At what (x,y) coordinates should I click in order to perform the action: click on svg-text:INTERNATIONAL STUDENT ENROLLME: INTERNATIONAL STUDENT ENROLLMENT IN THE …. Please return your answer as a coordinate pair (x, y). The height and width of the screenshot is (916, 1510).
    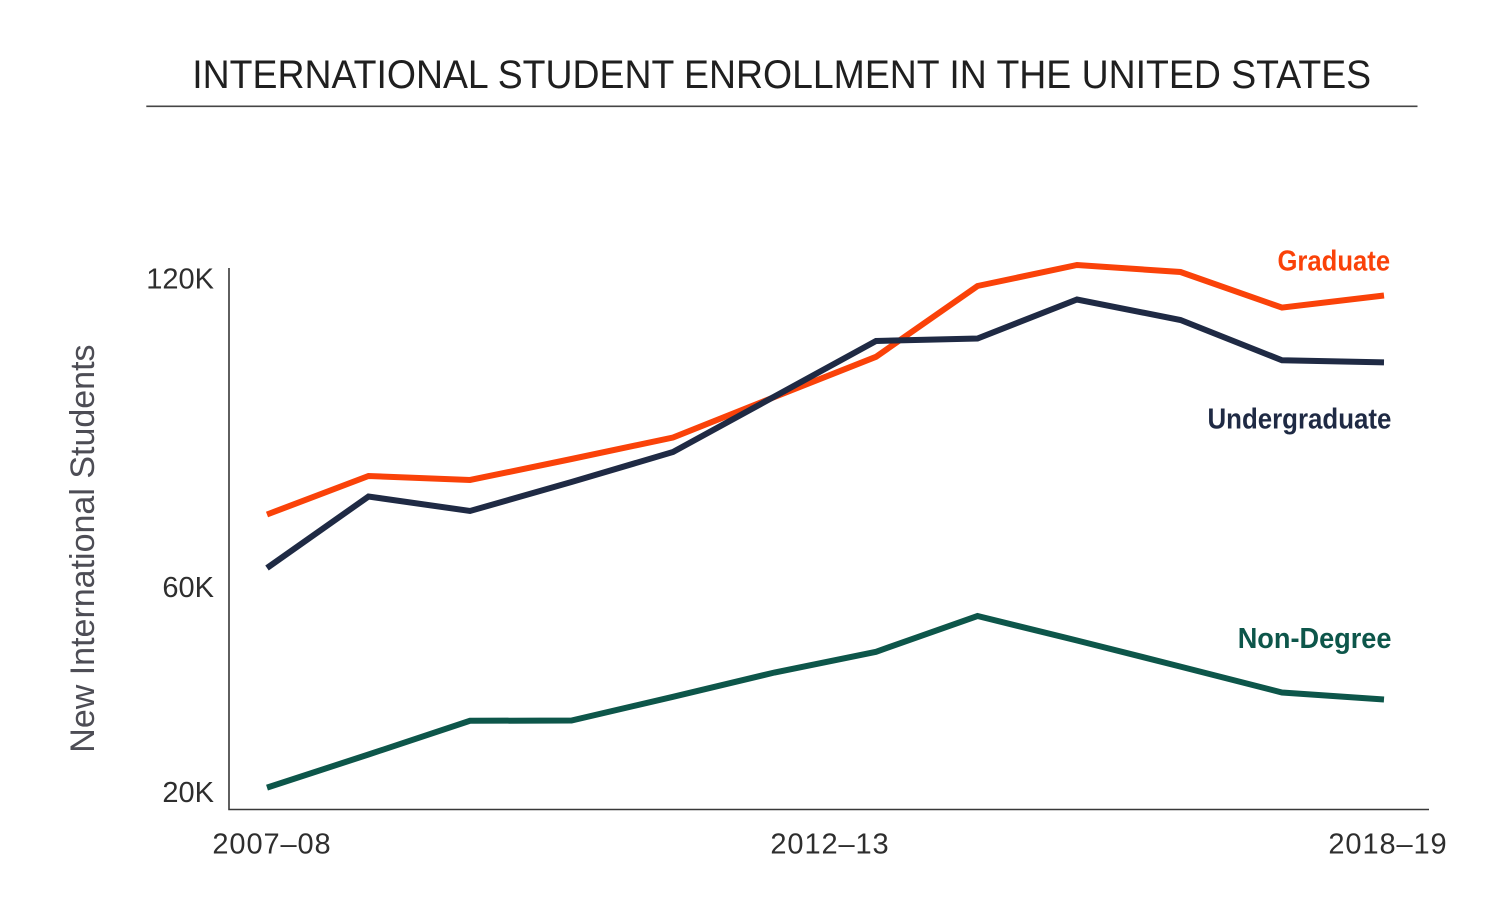
    Looking at the image, I should click on (781, 75).